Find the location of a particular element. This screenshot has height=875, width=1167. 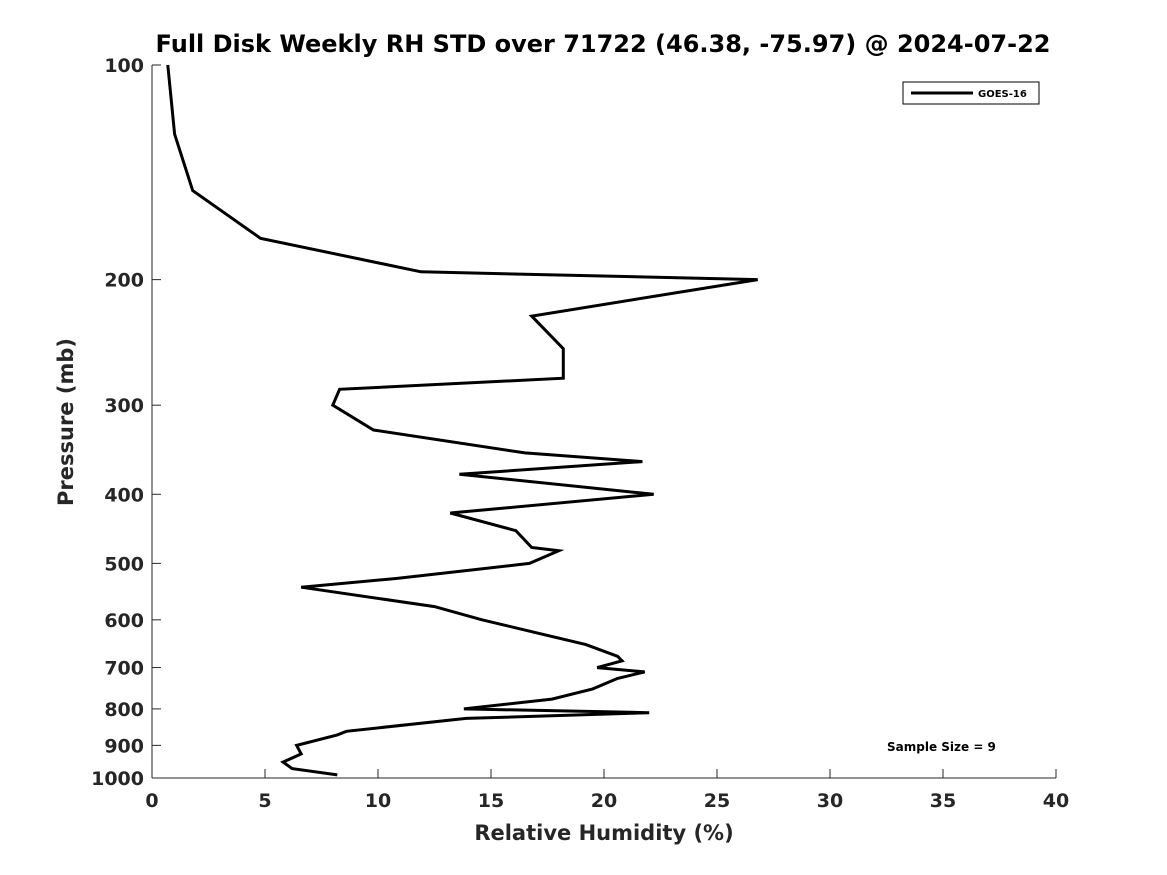

x-tick-label: 0 is located at coordinates (151, 801).